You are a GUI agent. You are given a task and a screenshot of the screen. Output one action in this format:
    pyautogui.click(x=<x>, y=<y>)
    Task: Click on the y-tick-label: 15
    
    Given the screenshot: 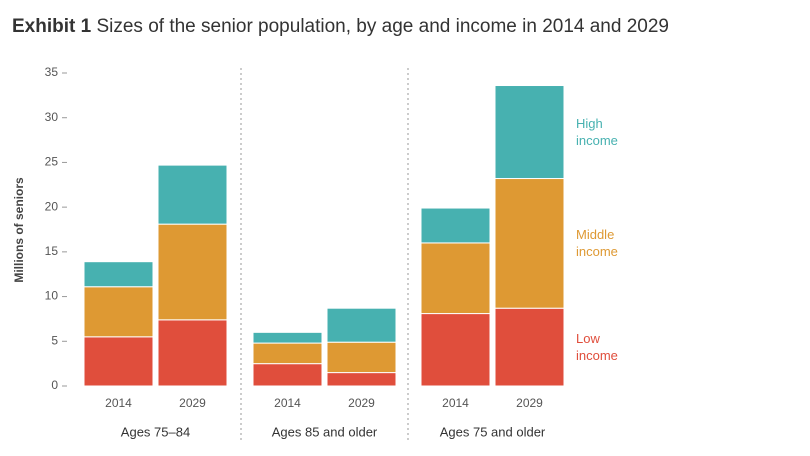 What is the action you would take?
    pyautogui.click(x=52, y=251)
    